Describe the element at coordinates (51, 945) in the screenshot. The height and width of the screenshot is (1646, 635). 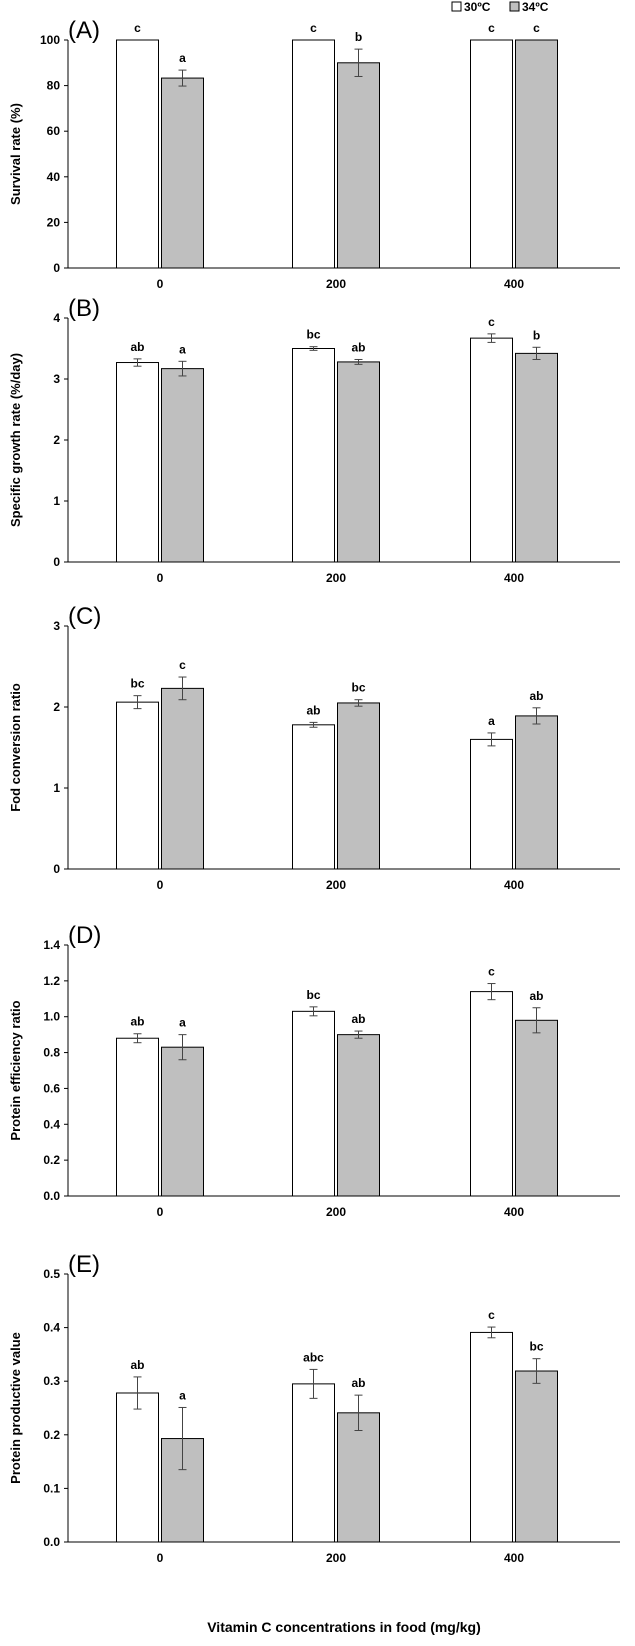
I see `y-tick-label: 1.4` at that location.